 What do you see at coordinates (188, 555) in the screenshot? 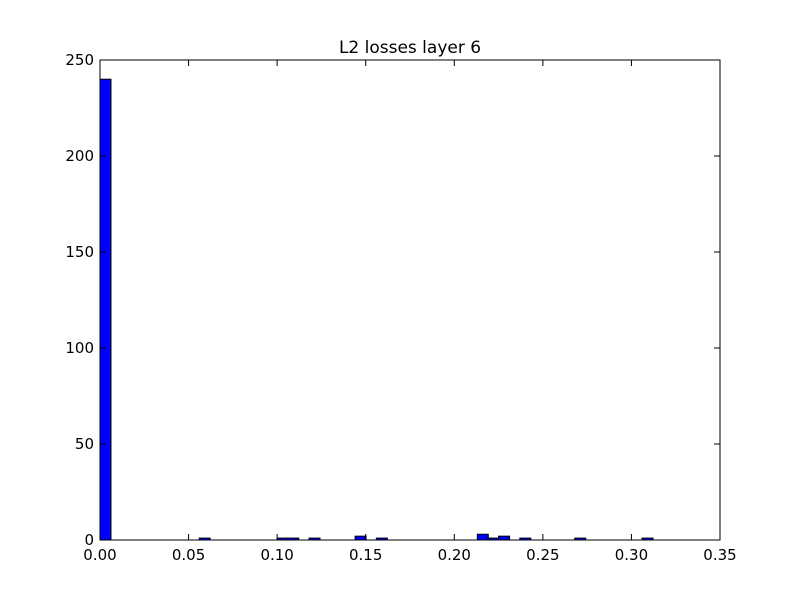
I see `x-tick-label: 0.05` at bounding box center [188, 555].